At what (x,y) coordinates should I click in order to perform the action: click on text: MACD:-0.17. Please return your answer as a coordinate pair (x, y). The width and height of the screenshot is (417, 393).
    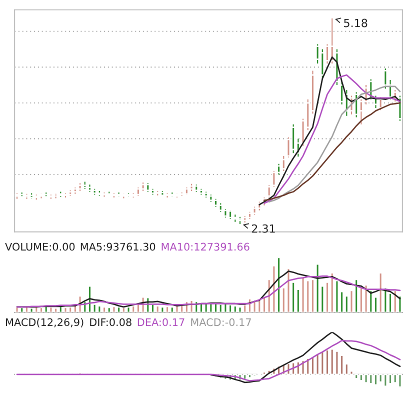
    Looking at the image, I should click on (221, 322).